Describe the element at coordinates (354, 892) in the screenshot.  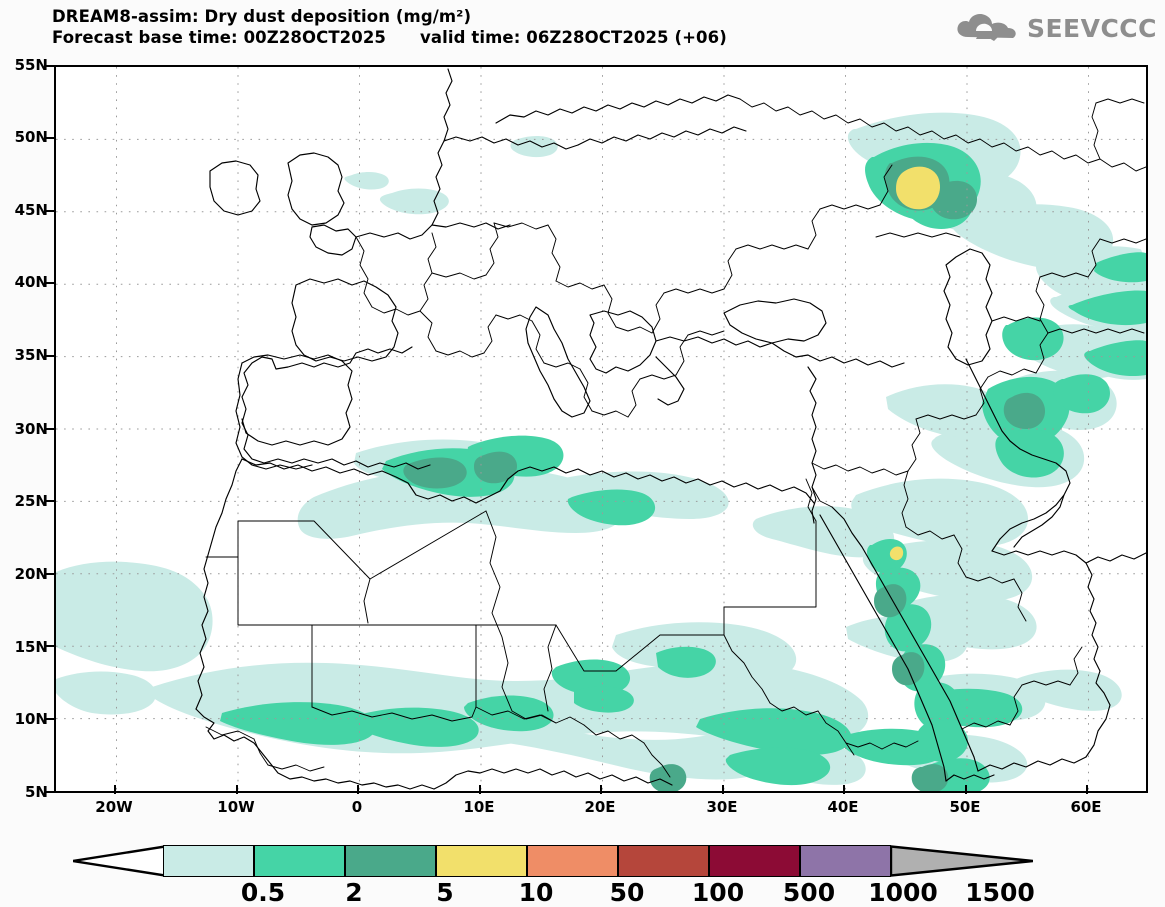
I see `colorbar-label-2: 2` at that location.